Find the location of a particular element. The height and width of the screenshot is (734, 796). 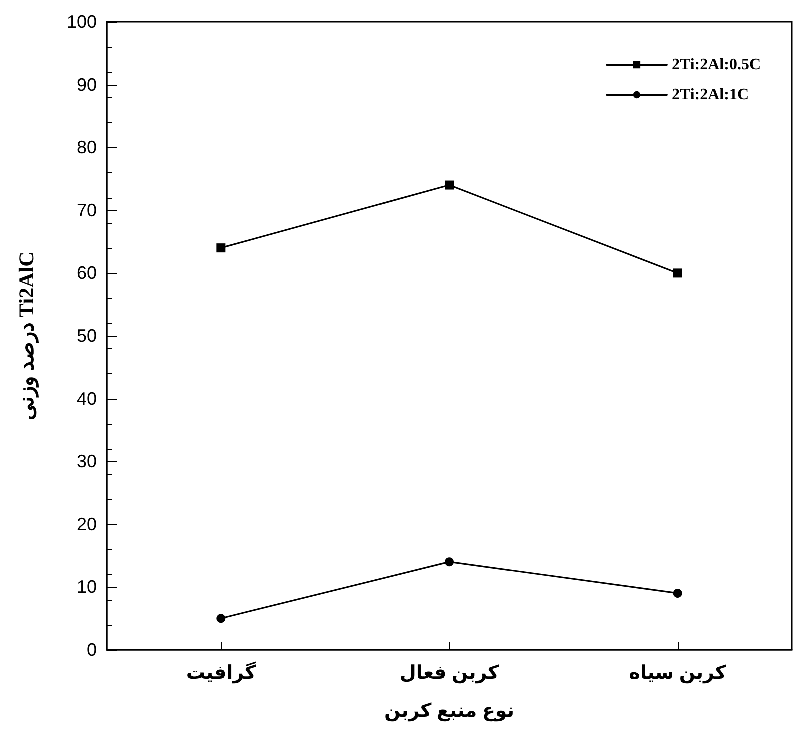

legend-label: 2Ti:2Al:0.5C is located at coordinates (717, 65).